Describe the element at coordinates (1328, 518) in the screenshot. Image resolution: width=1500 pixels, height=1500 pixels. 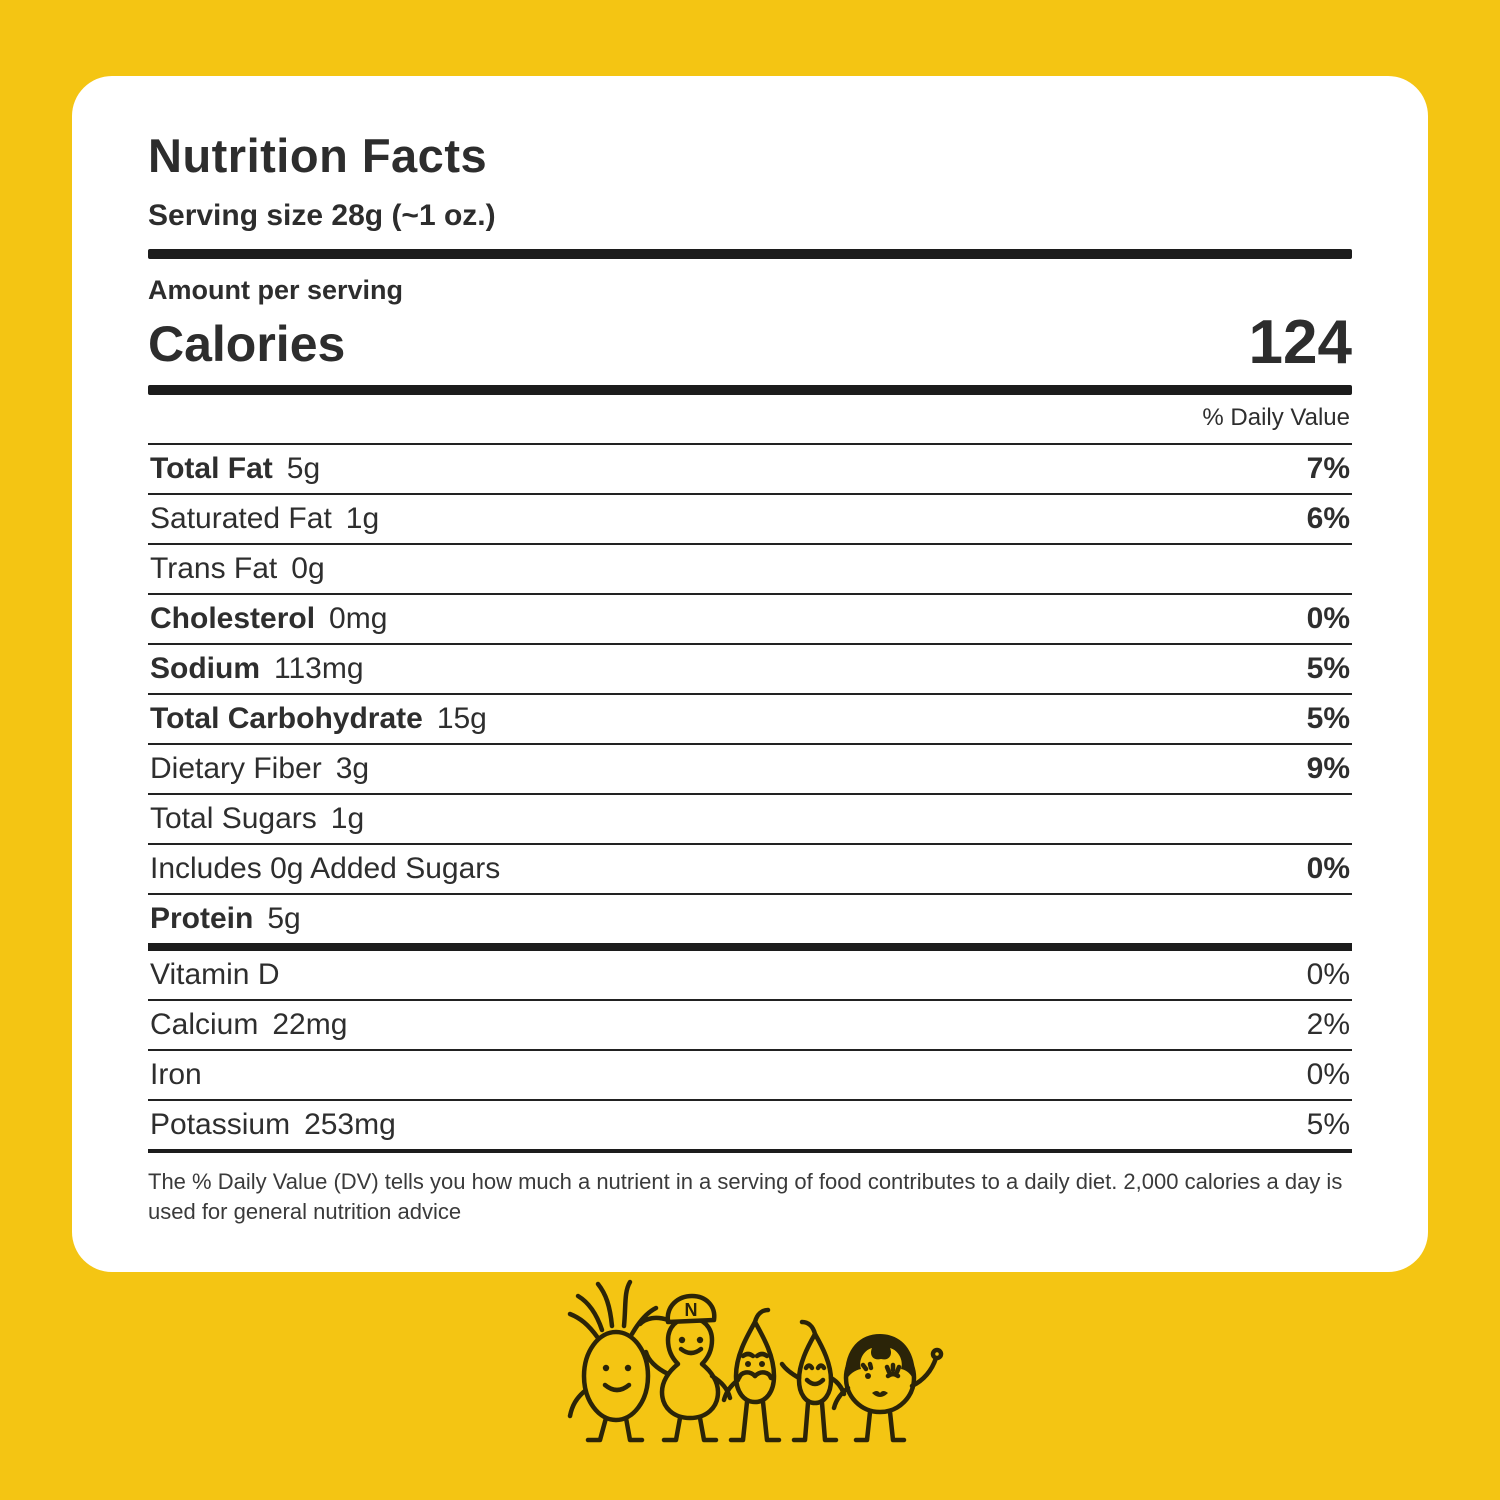
I see `nutrient-dv: 6%` at that location.